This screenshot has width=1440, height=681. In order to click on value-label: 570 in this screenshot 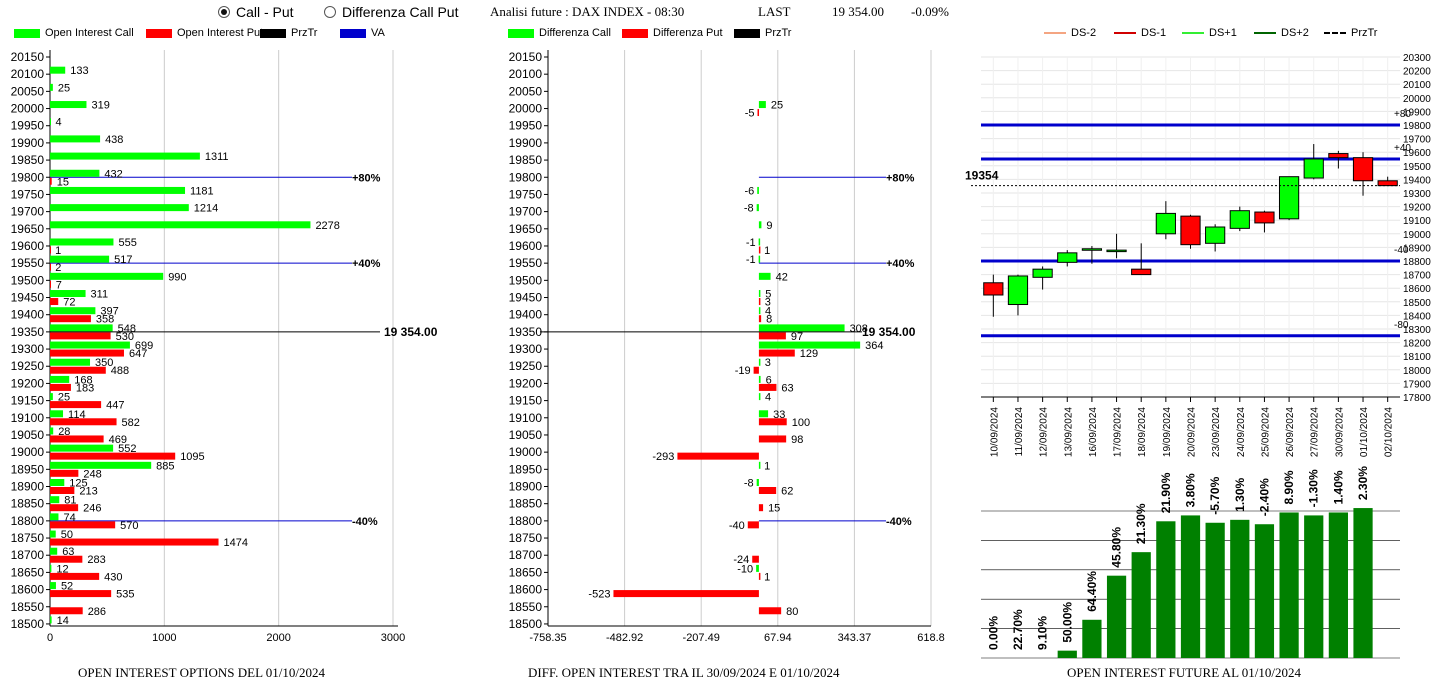, I will do `click(129, 526)`.